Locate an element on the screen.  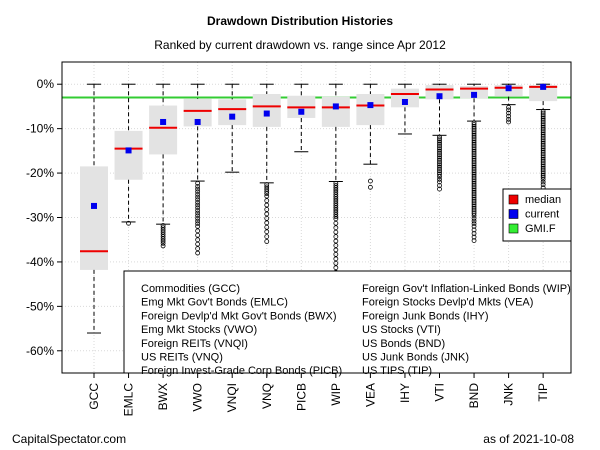
chart-title: Drawdown Distribution Histories is located at coordinates (299, 21).